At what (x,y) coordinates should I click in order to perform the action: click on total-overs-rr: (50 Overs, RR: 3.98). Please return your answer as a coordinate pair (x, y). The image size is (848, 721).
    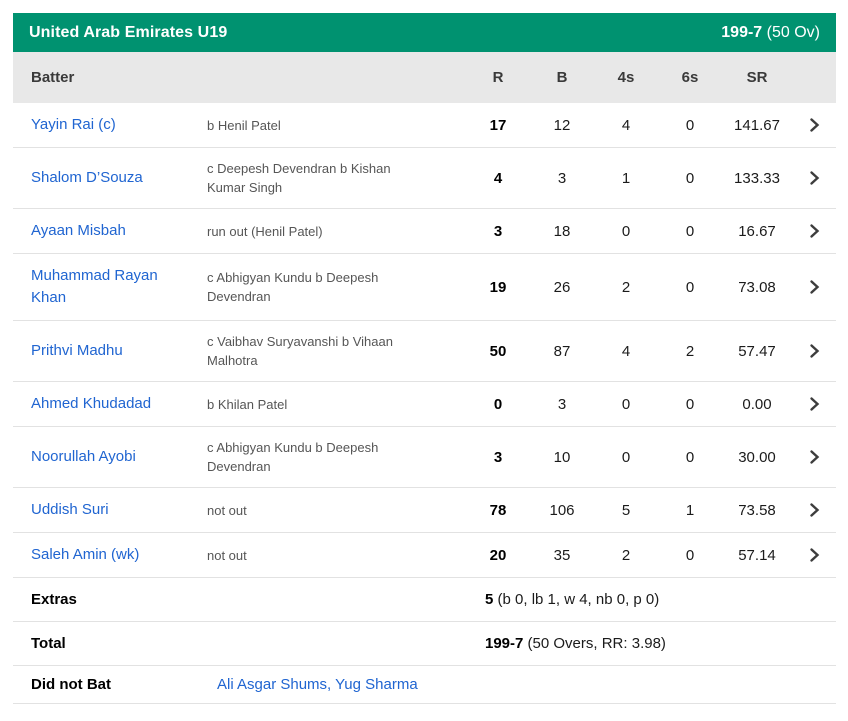
    Looking at the image, I should click on (594, 643).